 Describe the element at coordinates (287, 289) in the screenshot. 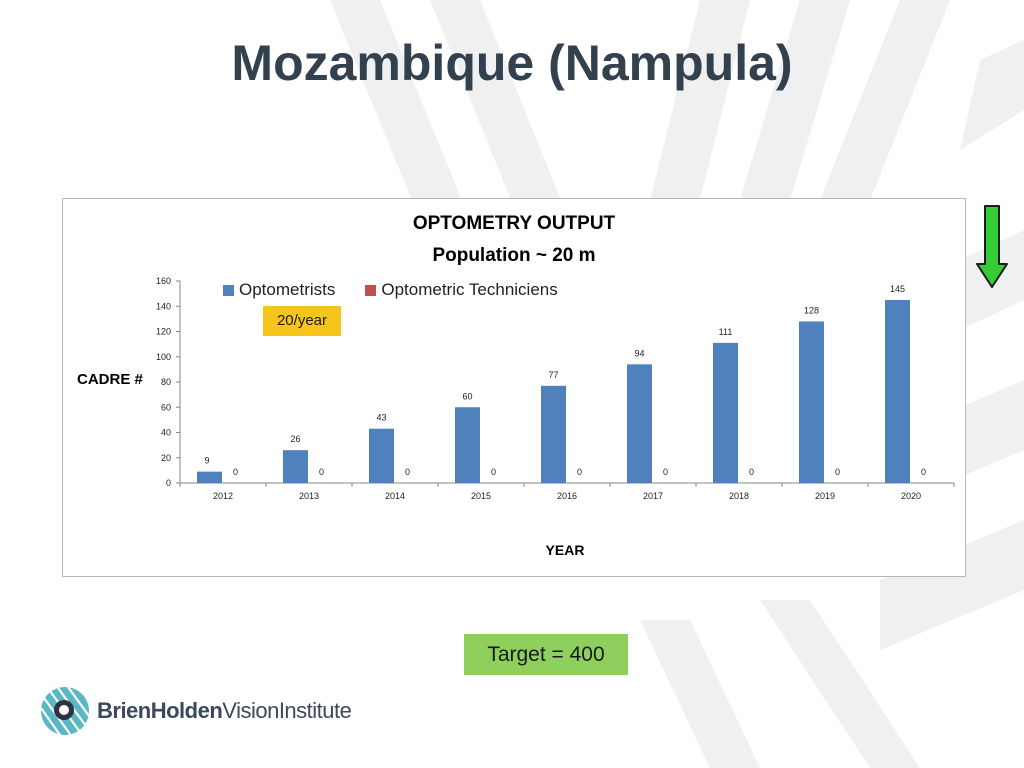

I see `legend-label-optometrists: Optometrists` at that location.